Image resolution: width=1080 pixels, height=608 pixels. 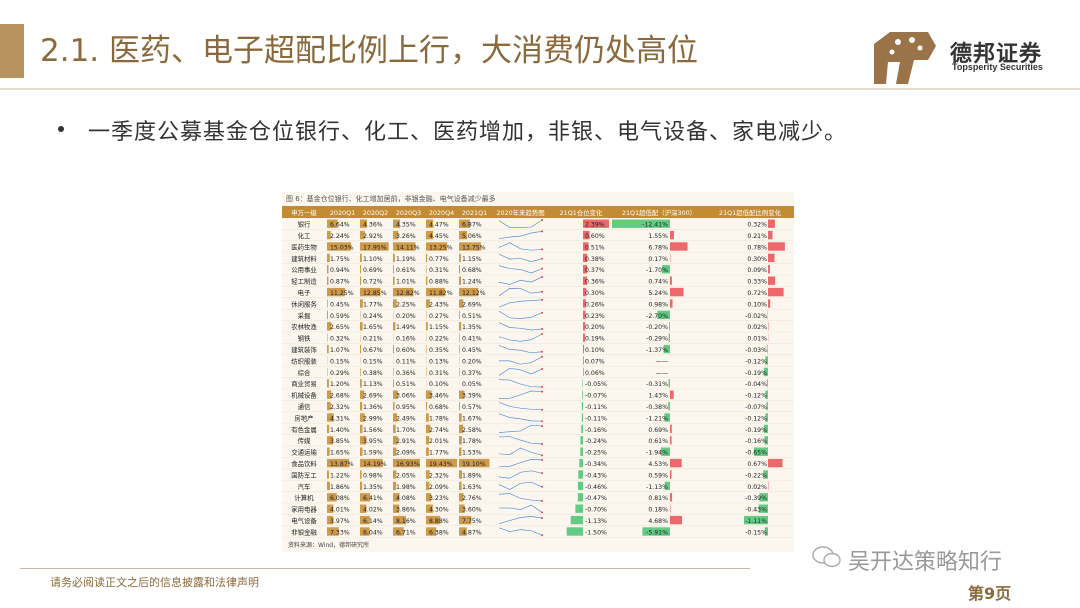 What do you see at coordinates (757, 270) in the screenshot?
I see `table-cell-overweight-change: 0.09%` at bounding box center [757, 270].